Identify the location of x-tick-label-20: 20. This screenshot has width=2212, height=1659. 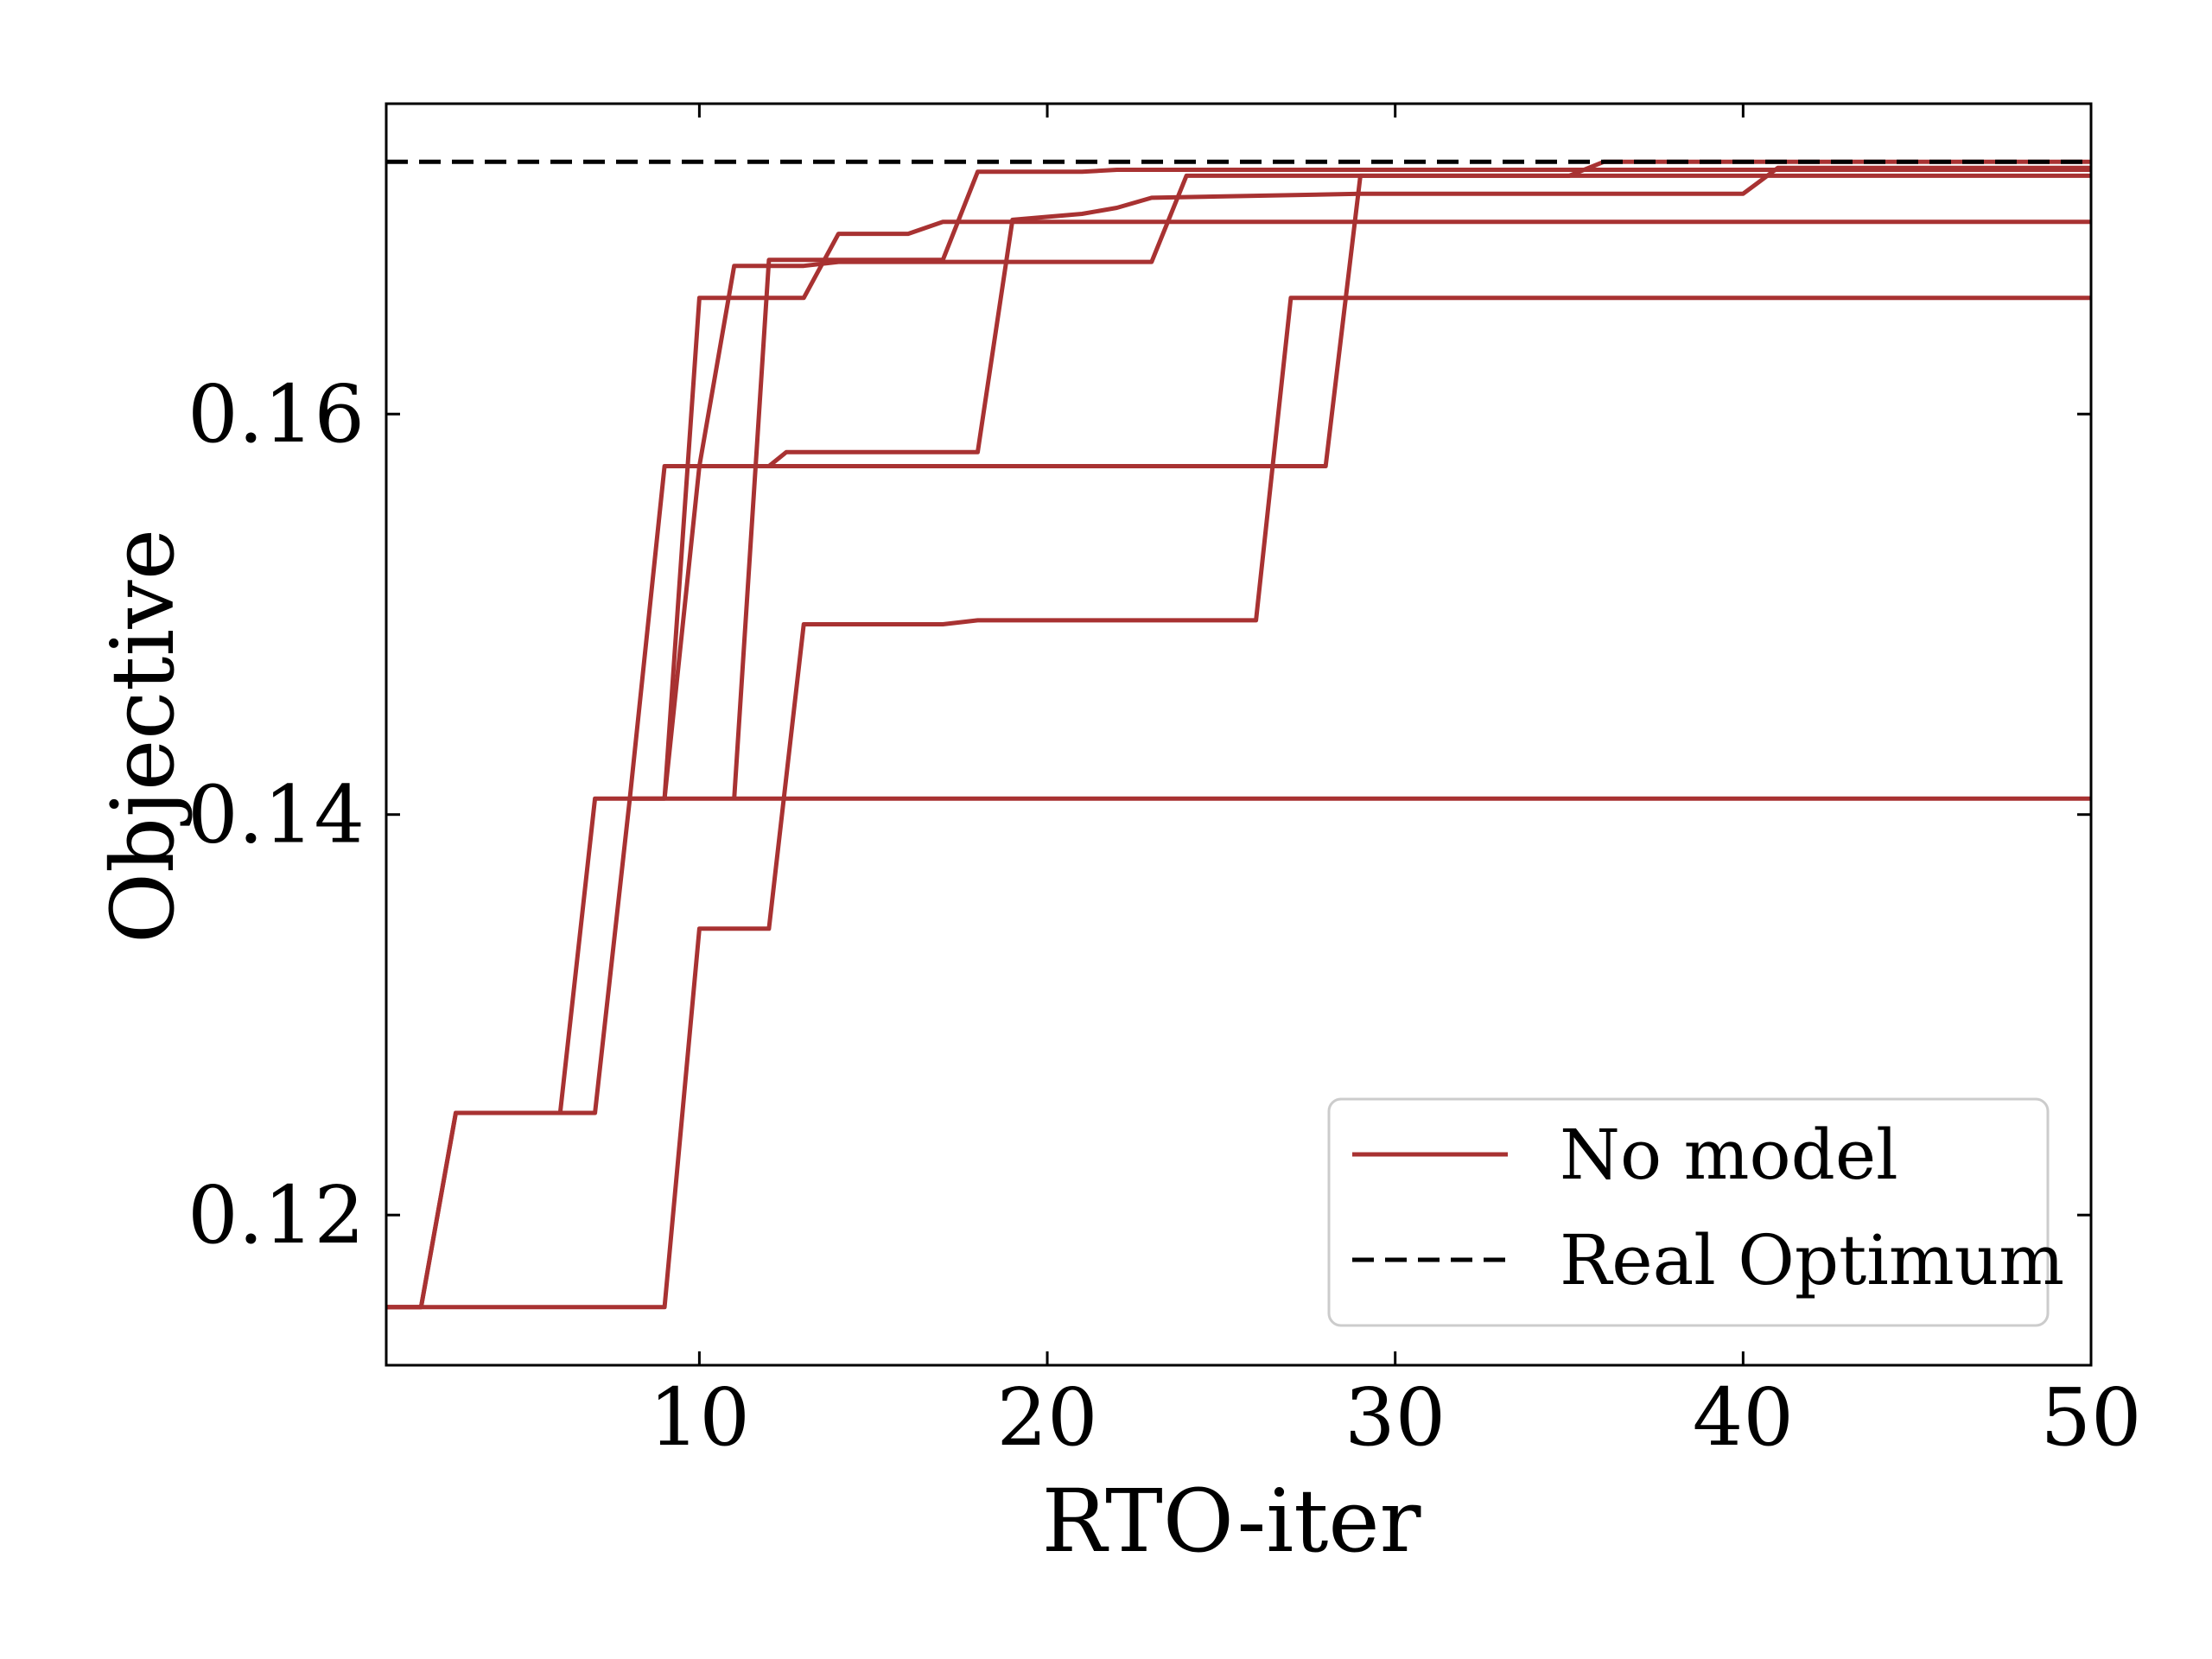
(1047, 1417).